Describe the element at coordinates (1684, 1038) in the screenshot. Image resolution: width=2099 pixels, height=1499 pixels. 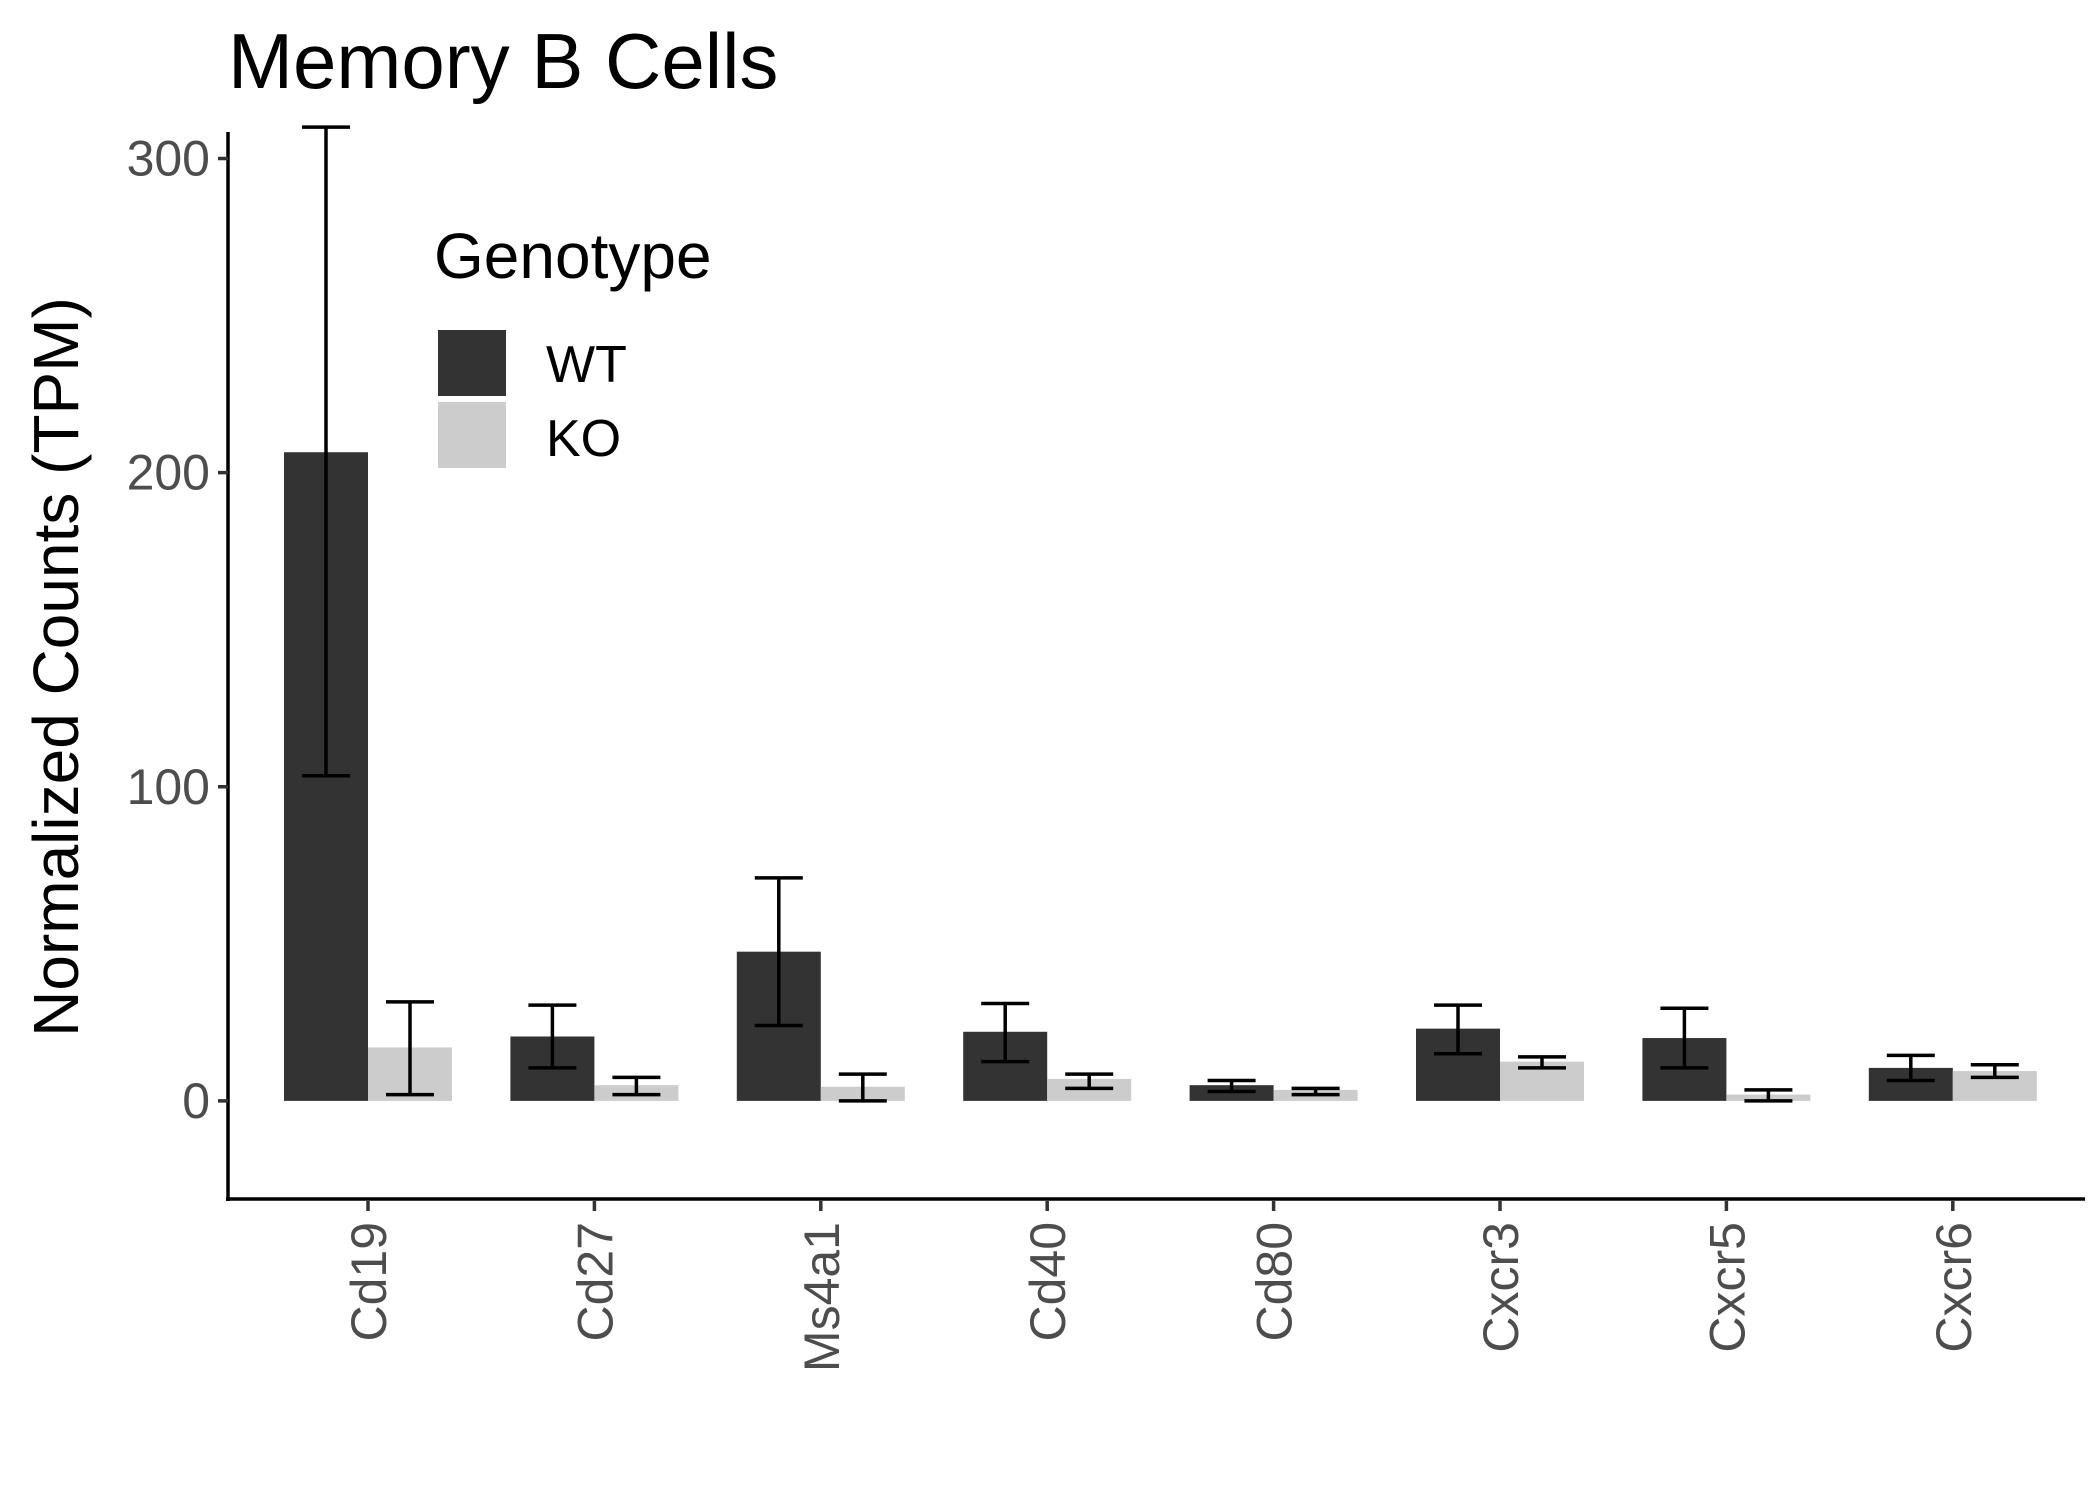
I see `error-bar-wt-cxcr5` at that location.